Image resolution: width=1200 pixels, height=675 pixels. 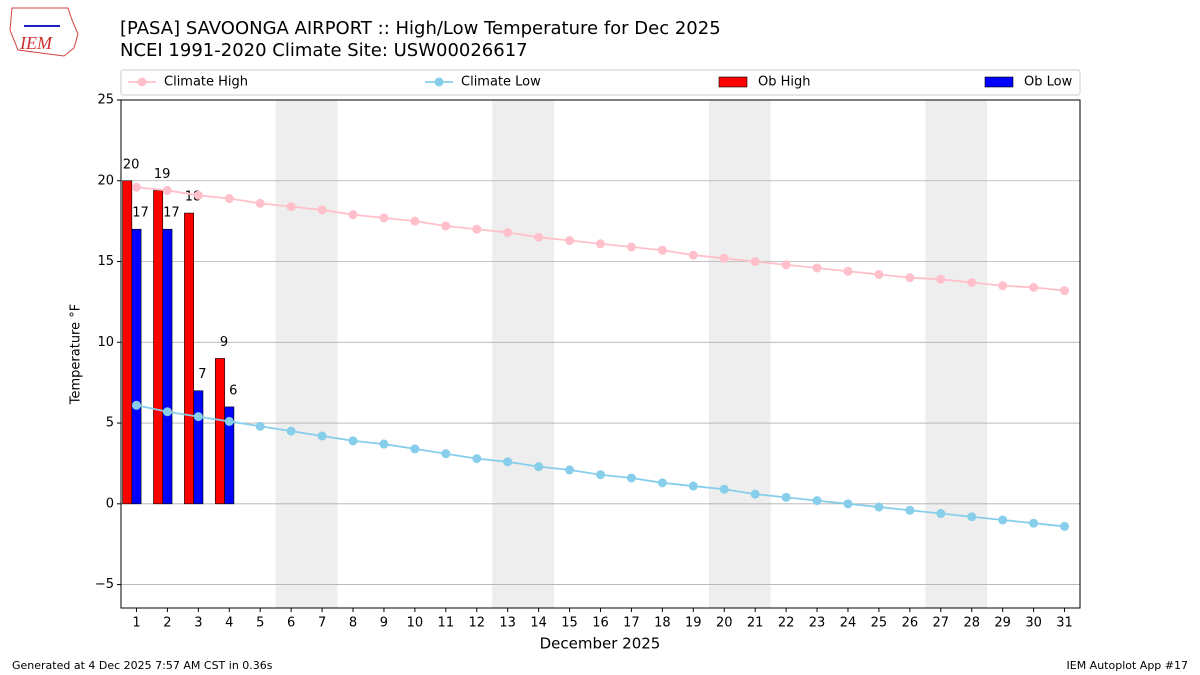 What do you see at coordinates (848, 623) in the screenshot?
I see `x-tick-label: 24` at bounding box center [848, 623].